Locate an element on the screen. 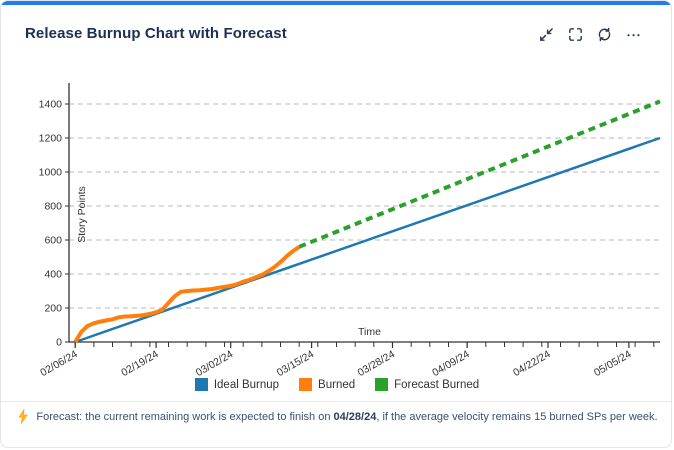  svg-text: 04/22/24 is located at coordinates (532, 362).